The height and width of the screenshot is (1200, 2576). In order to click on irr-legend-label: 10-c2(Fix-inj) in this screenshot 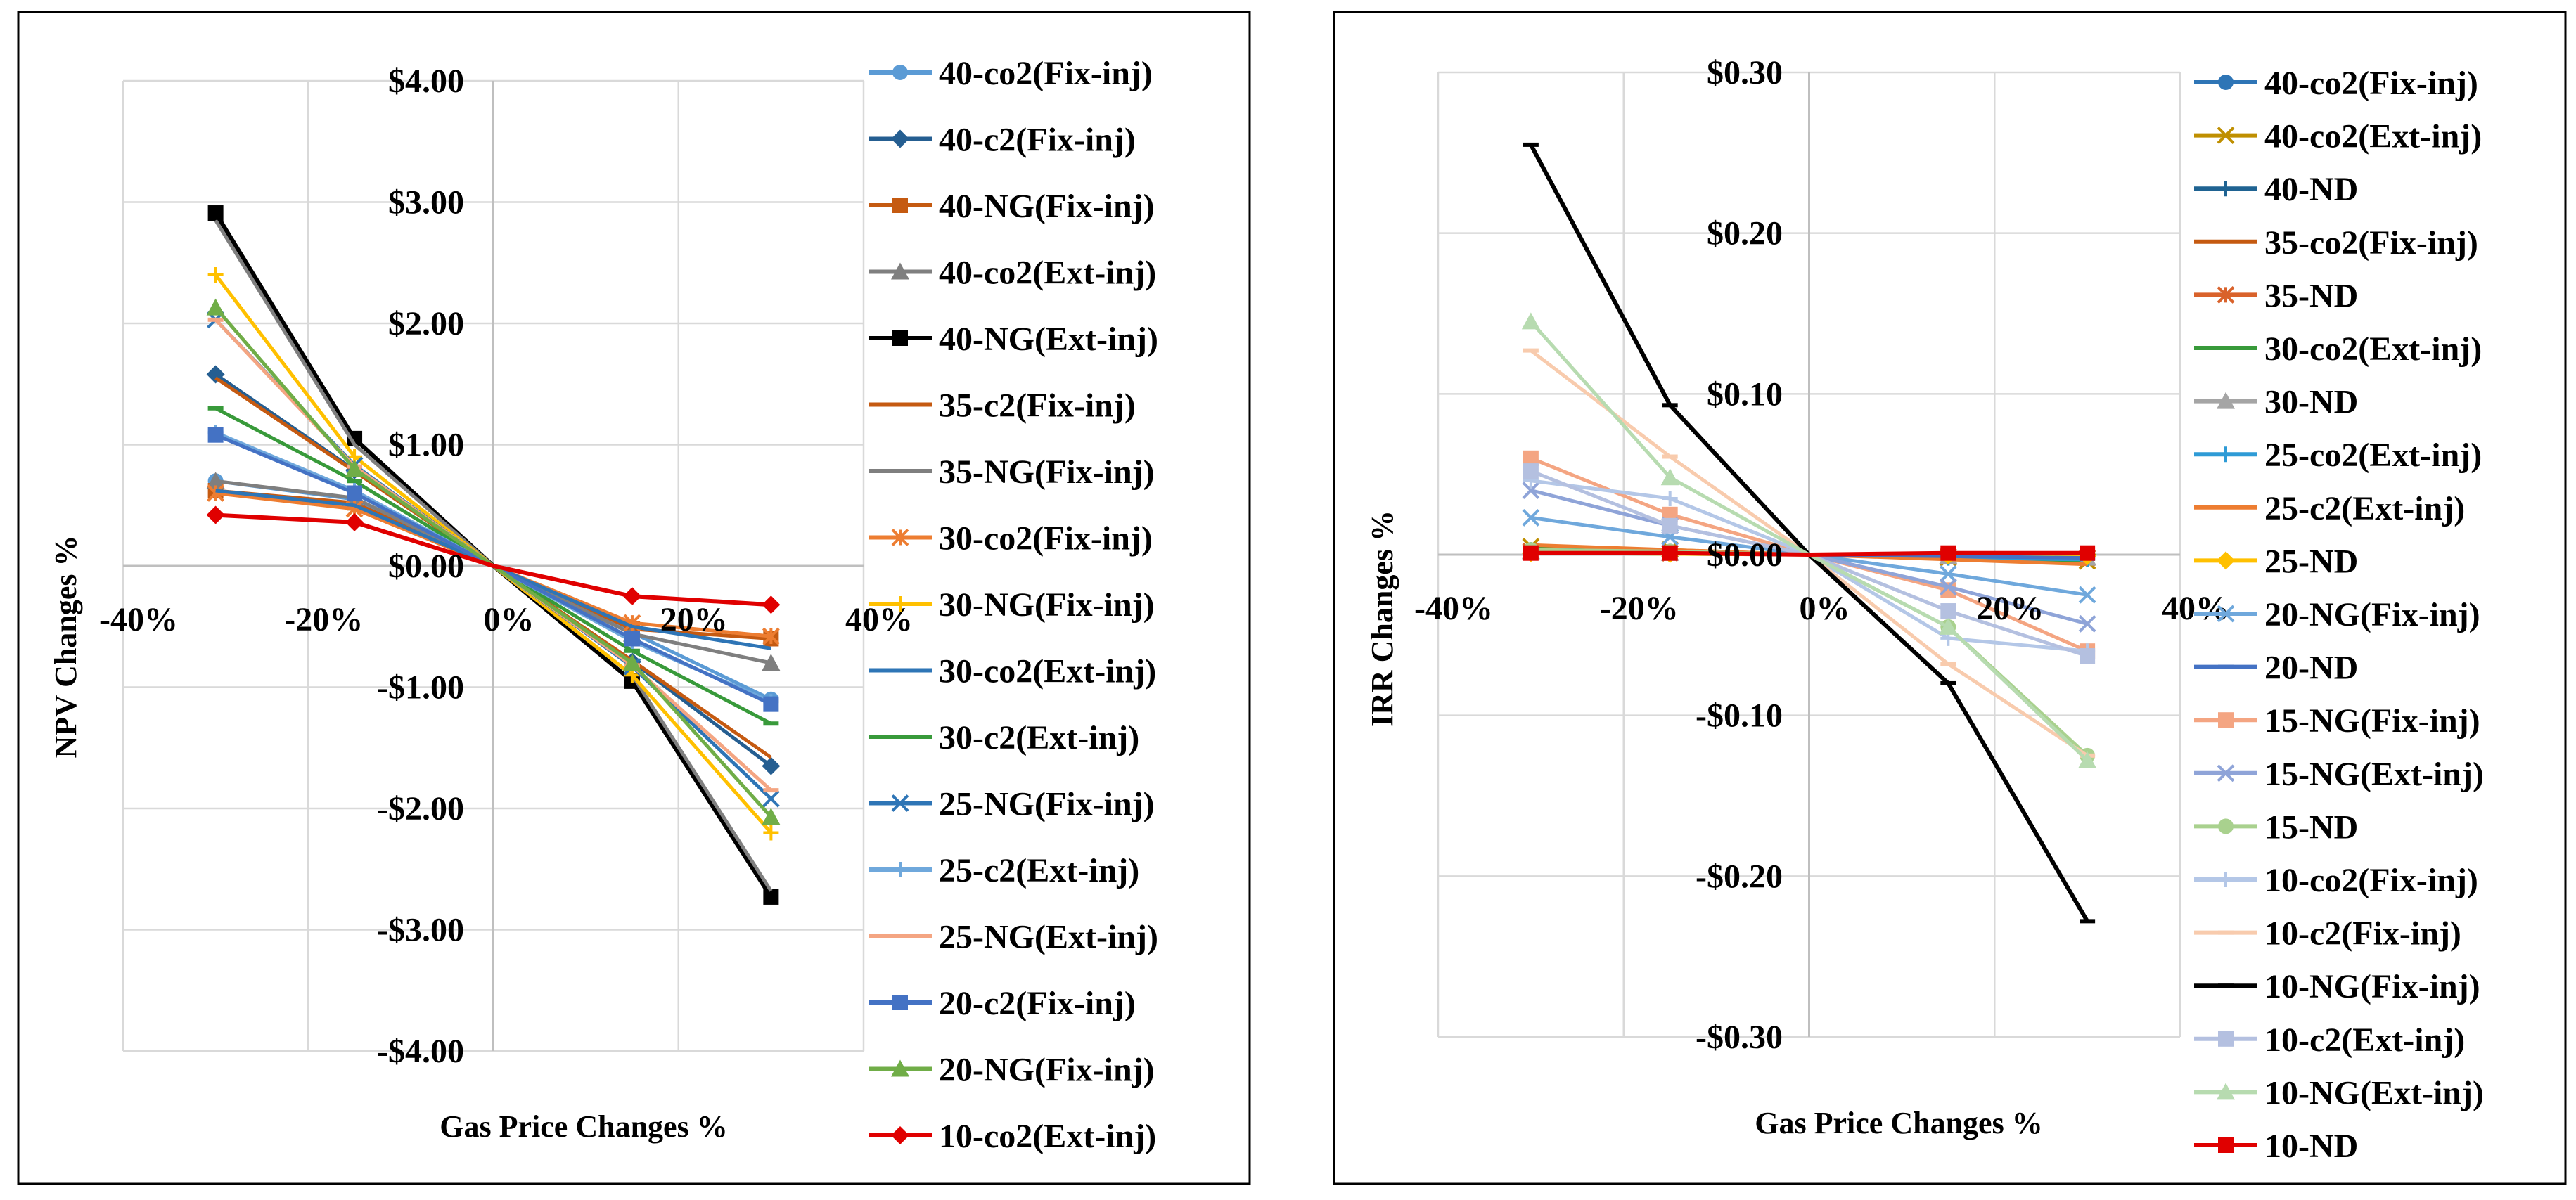, I will do `click(2362, 934)`.